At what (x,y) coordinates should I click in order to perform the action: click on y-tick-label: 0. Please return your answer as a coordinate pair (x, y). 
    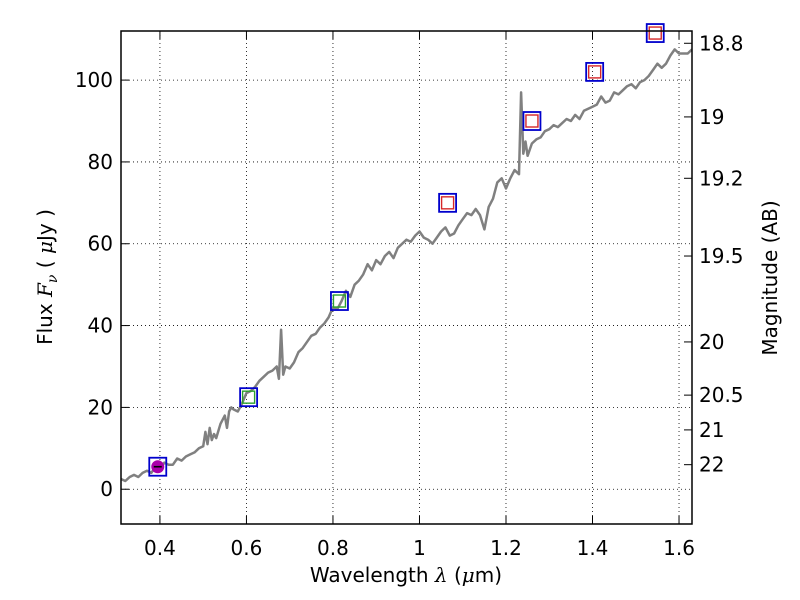
    Looking at the image, I should click on (106, 489).